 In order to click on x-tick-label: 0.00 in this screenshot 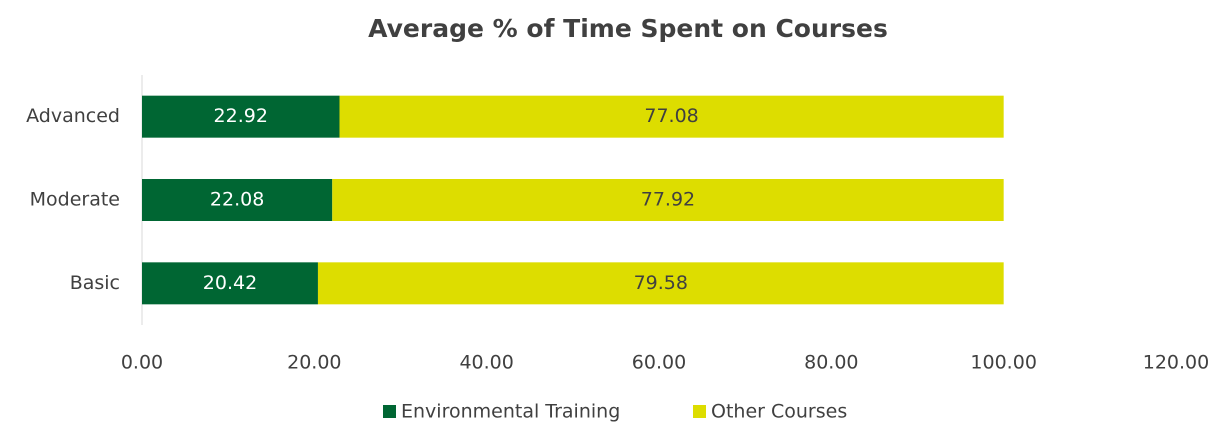, I will do `click(142, 363)`.